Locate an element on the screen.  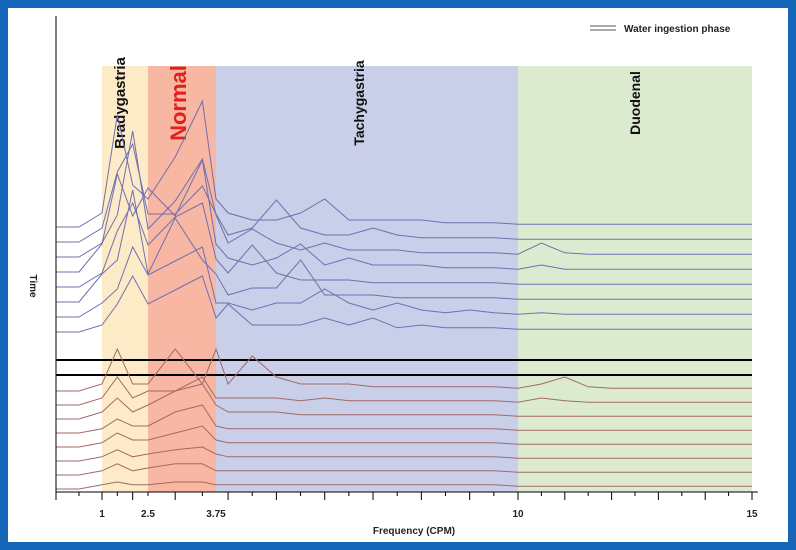
band-label-bradygastria: Bradygastria is located at coordinates (120, 102).